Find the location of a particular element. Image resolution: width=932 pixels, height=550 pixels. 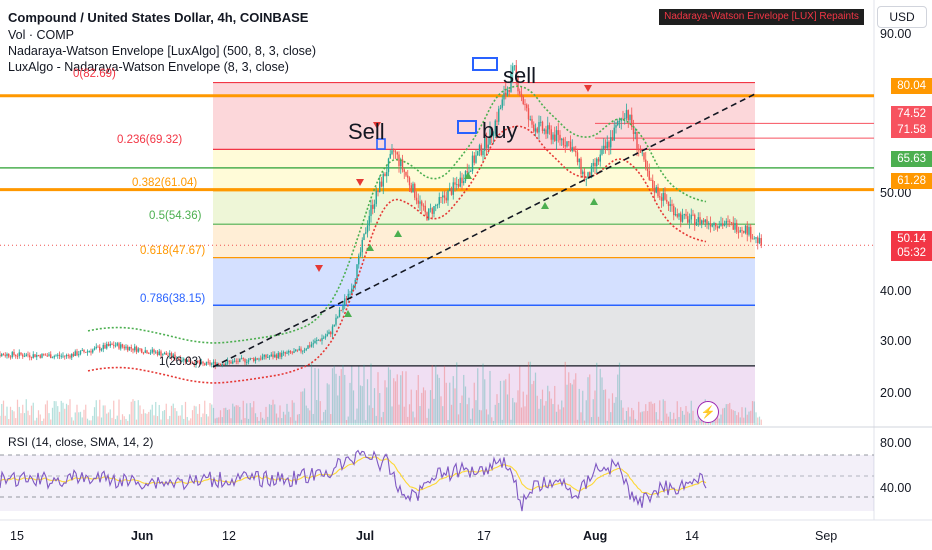

time-axis-label: Jun is located at coordinates (142, 536).